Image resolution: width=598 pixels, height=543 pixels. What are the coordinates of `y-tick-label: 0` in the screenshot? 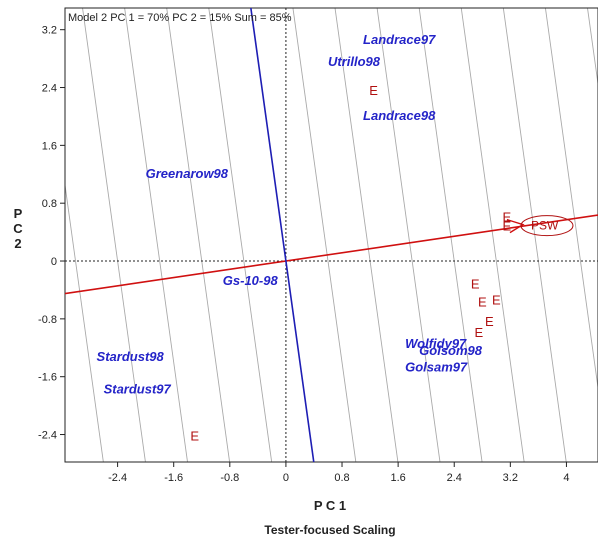 It's located at (54, 262).